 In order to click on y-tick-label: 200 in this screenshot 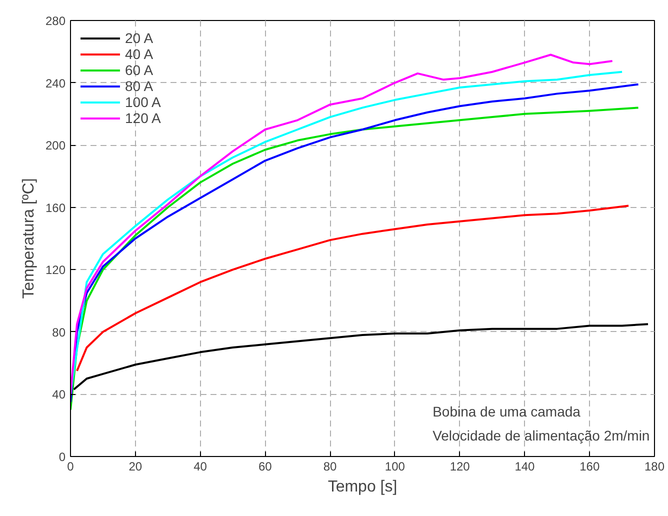, I will do `click(55, 145)`.